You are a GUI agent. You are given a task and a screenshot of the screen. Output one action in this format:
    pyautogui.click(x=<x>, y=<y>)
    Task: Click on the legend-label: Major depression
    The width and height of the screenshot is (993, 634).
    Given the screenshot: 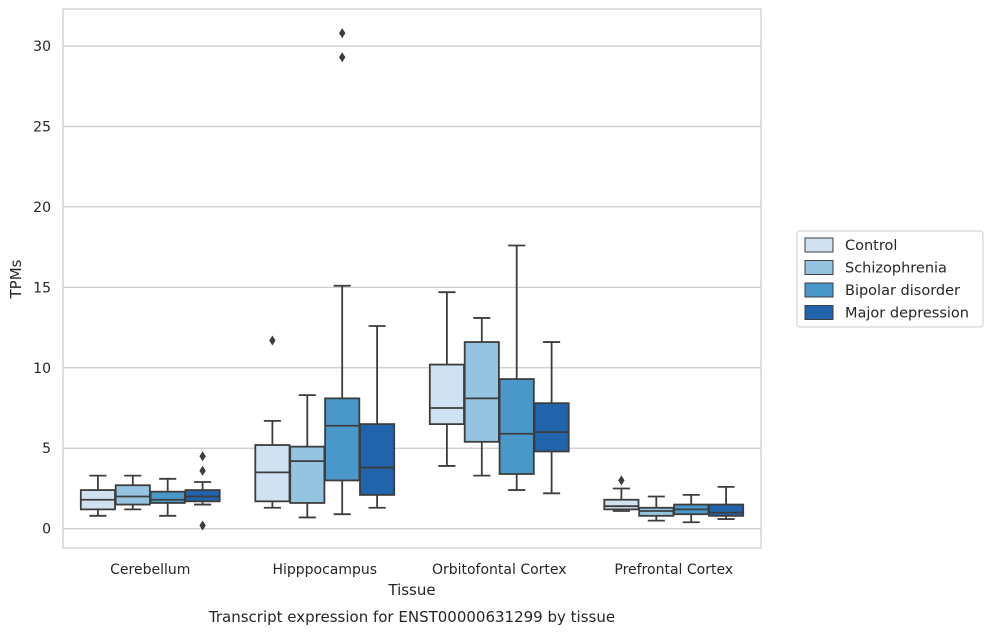 What is the action you would take?
    pyautogui.click(x=907, y=314)
    